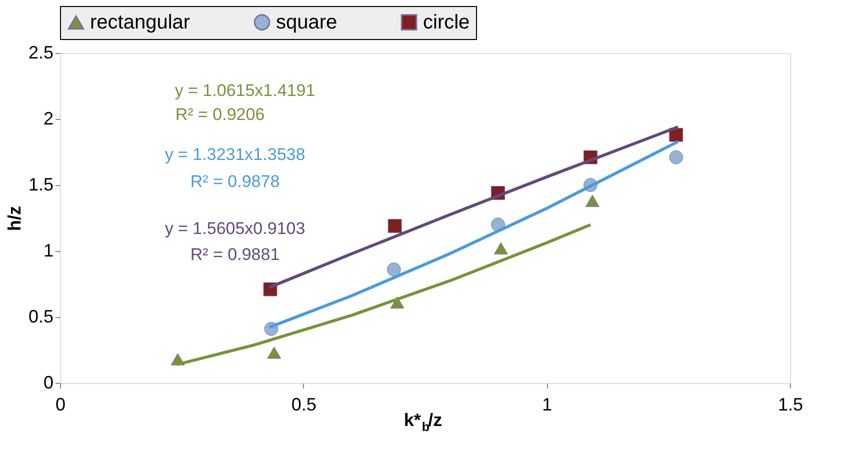  What do you see at coordinates (235, 254) in the screenshot?
I see `annotation: R² = 0.9881` at bounding box center [235, 254].